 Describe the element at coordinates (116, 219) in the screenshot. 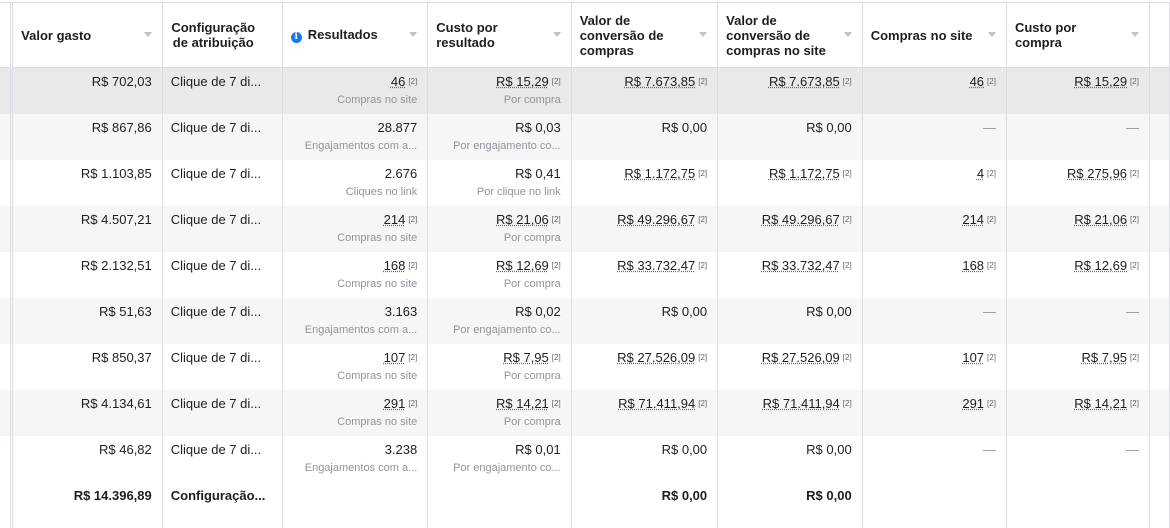

I see `cell-value: R$ 4.507,21` at that location.